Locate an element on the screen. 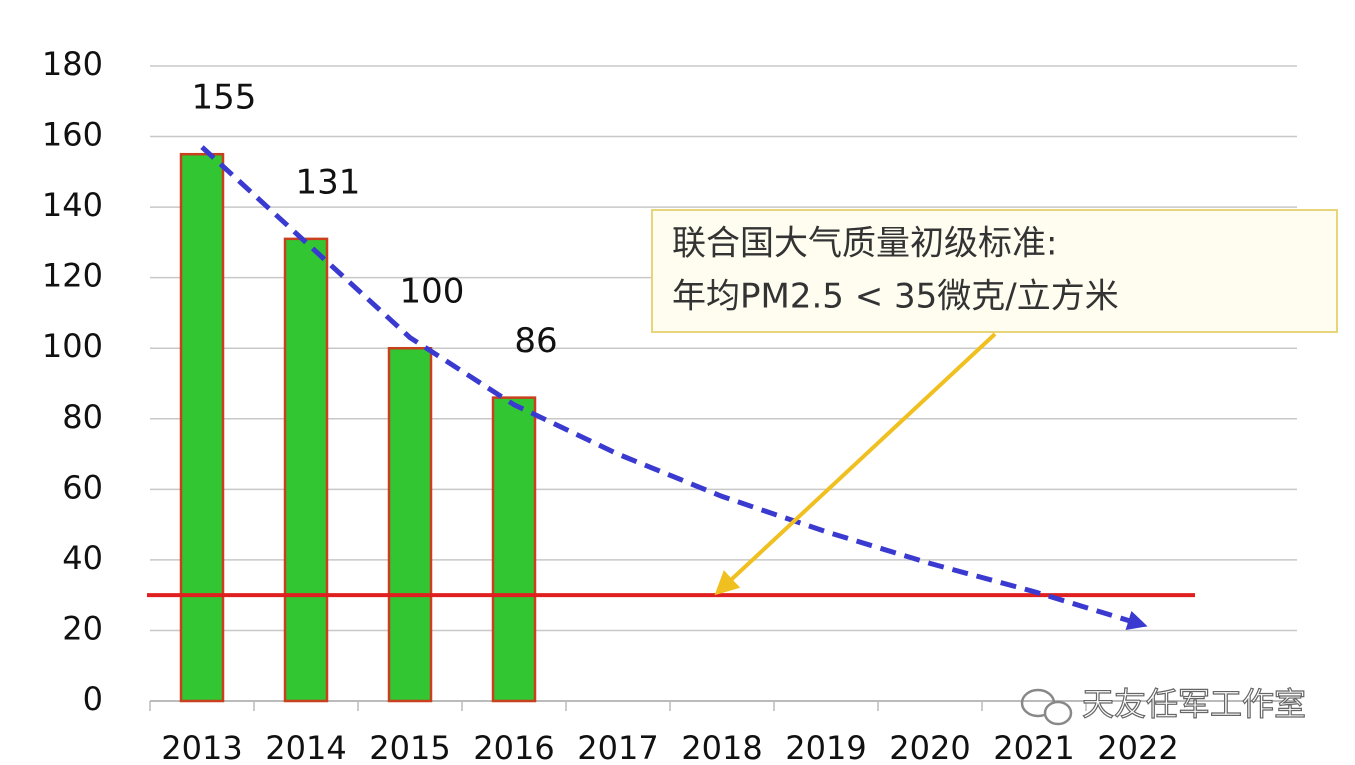 The image size is (1355, 765). watermark: 天友任军工作室 is located at coordinates (1194, 704).